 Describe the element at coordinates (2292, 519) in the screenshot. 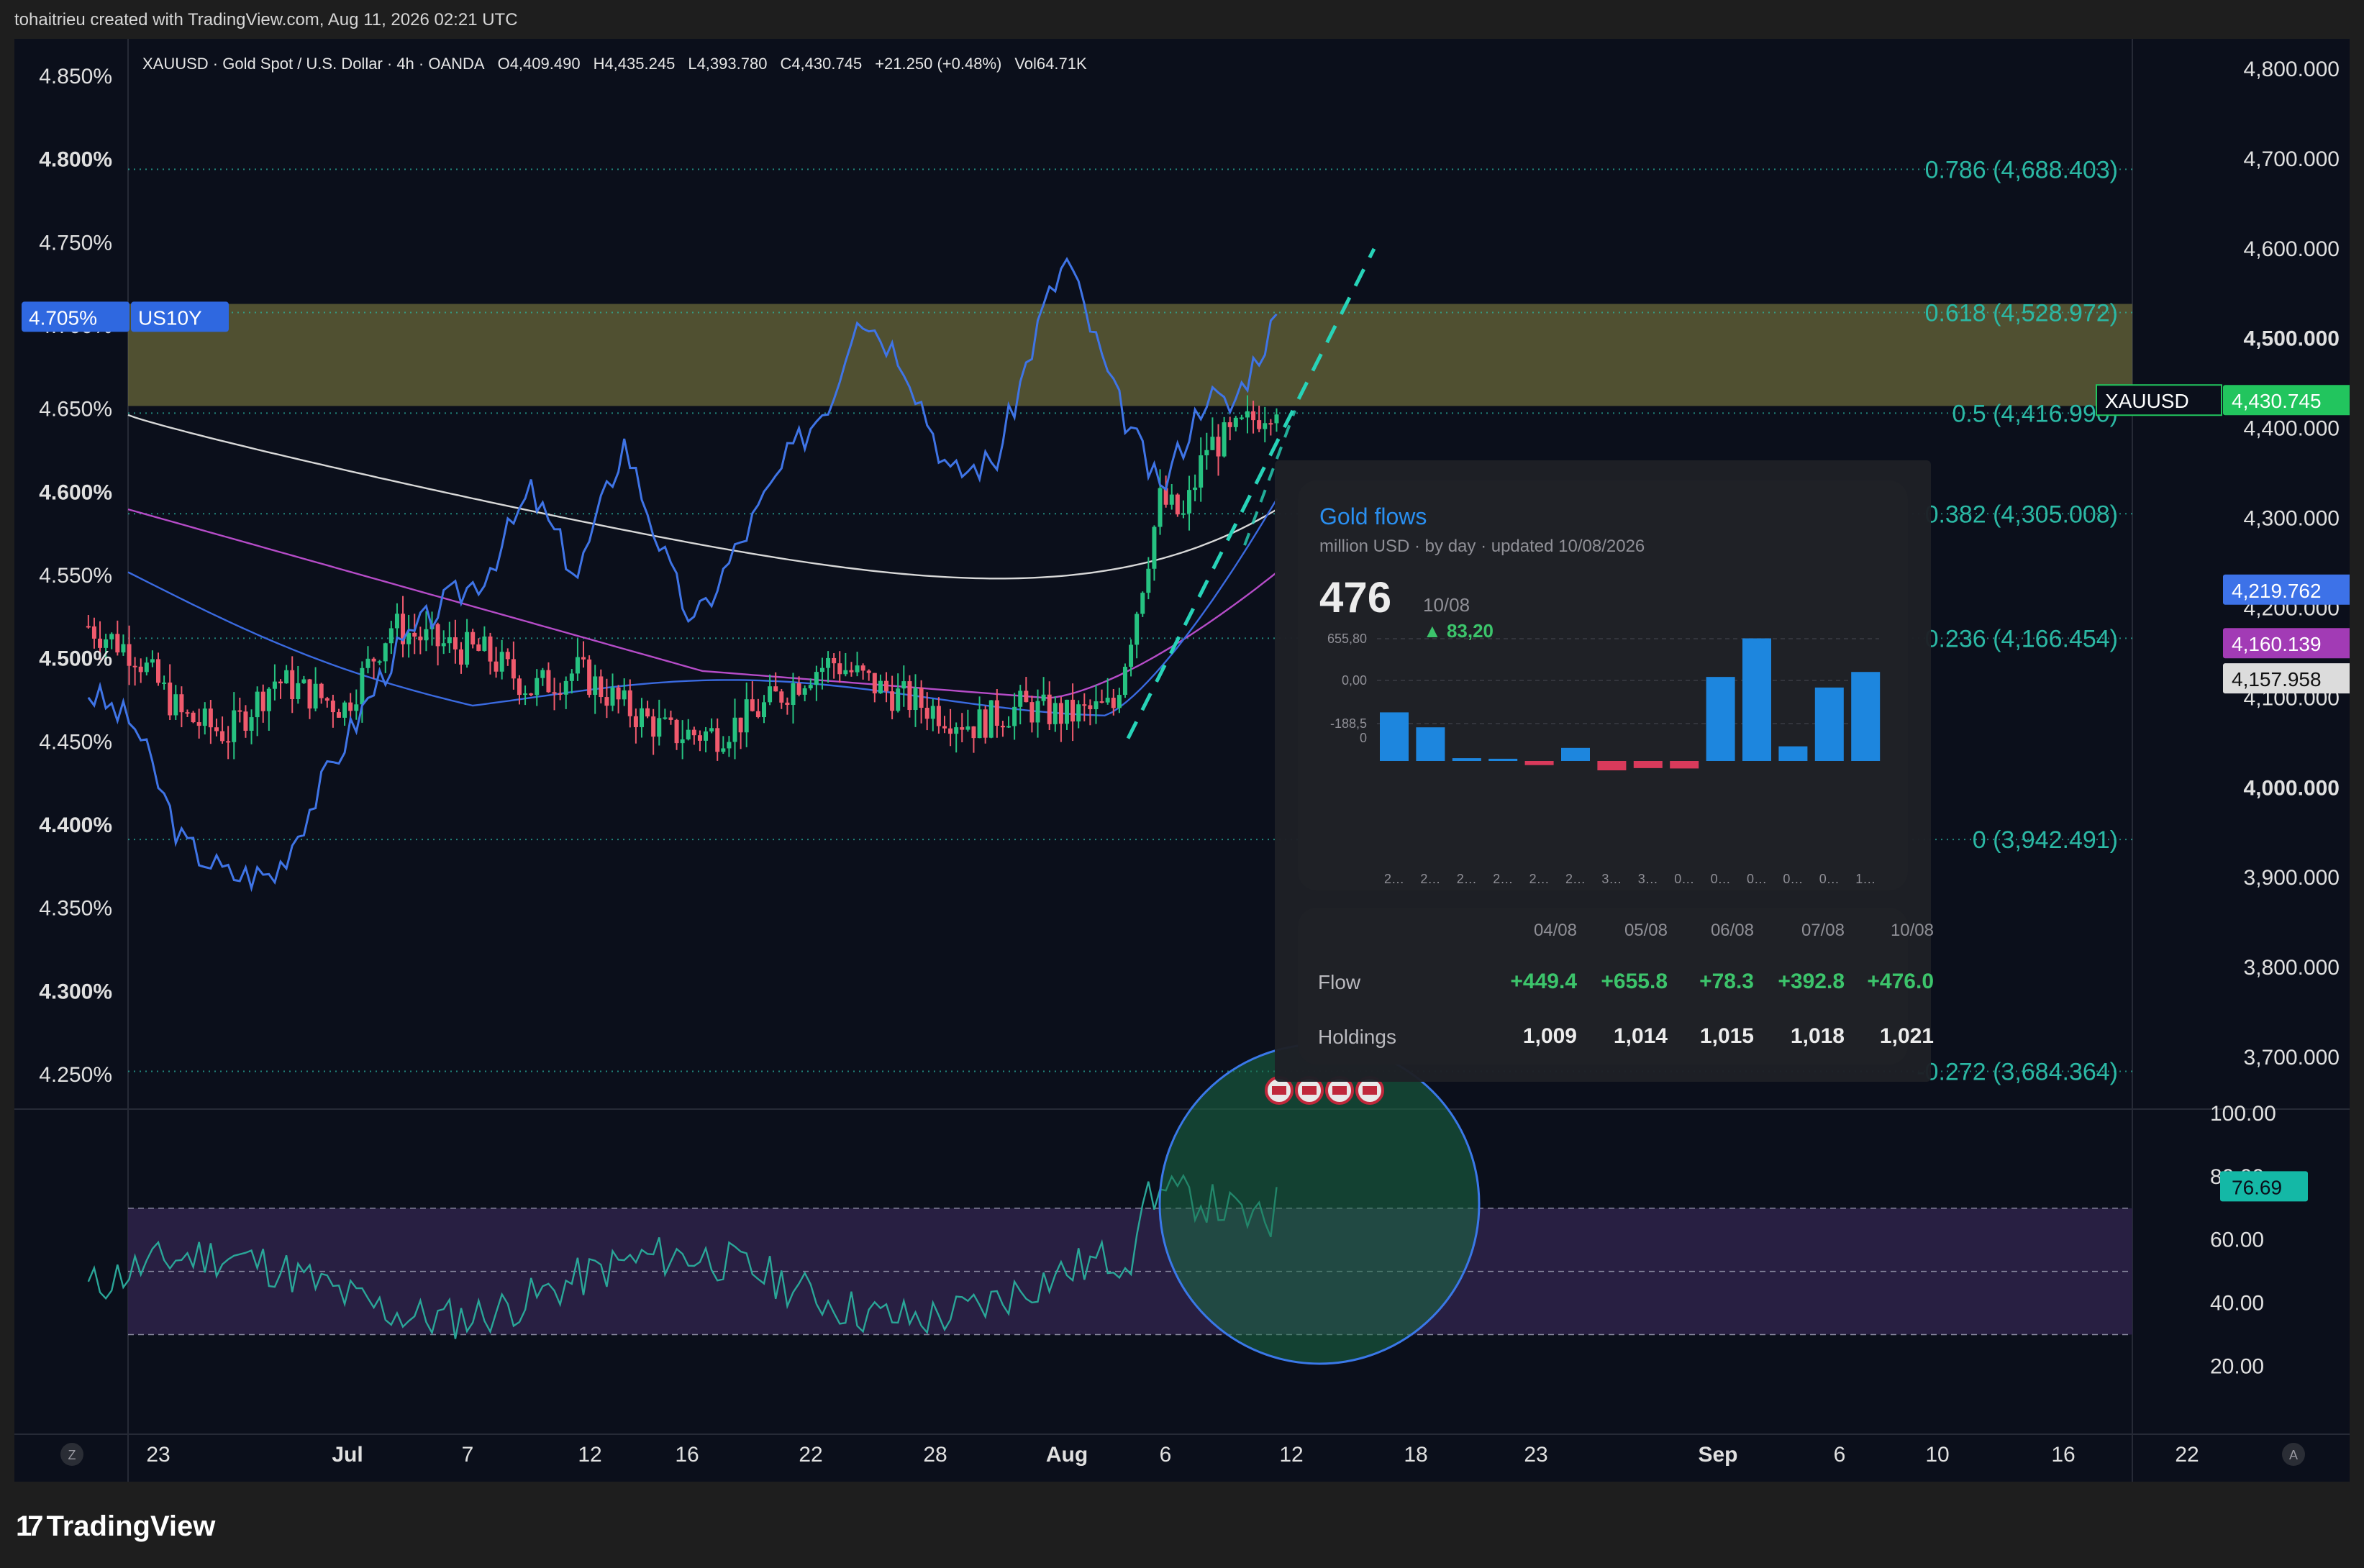

I see `right-axis-tick: 4,300.000` at that location.